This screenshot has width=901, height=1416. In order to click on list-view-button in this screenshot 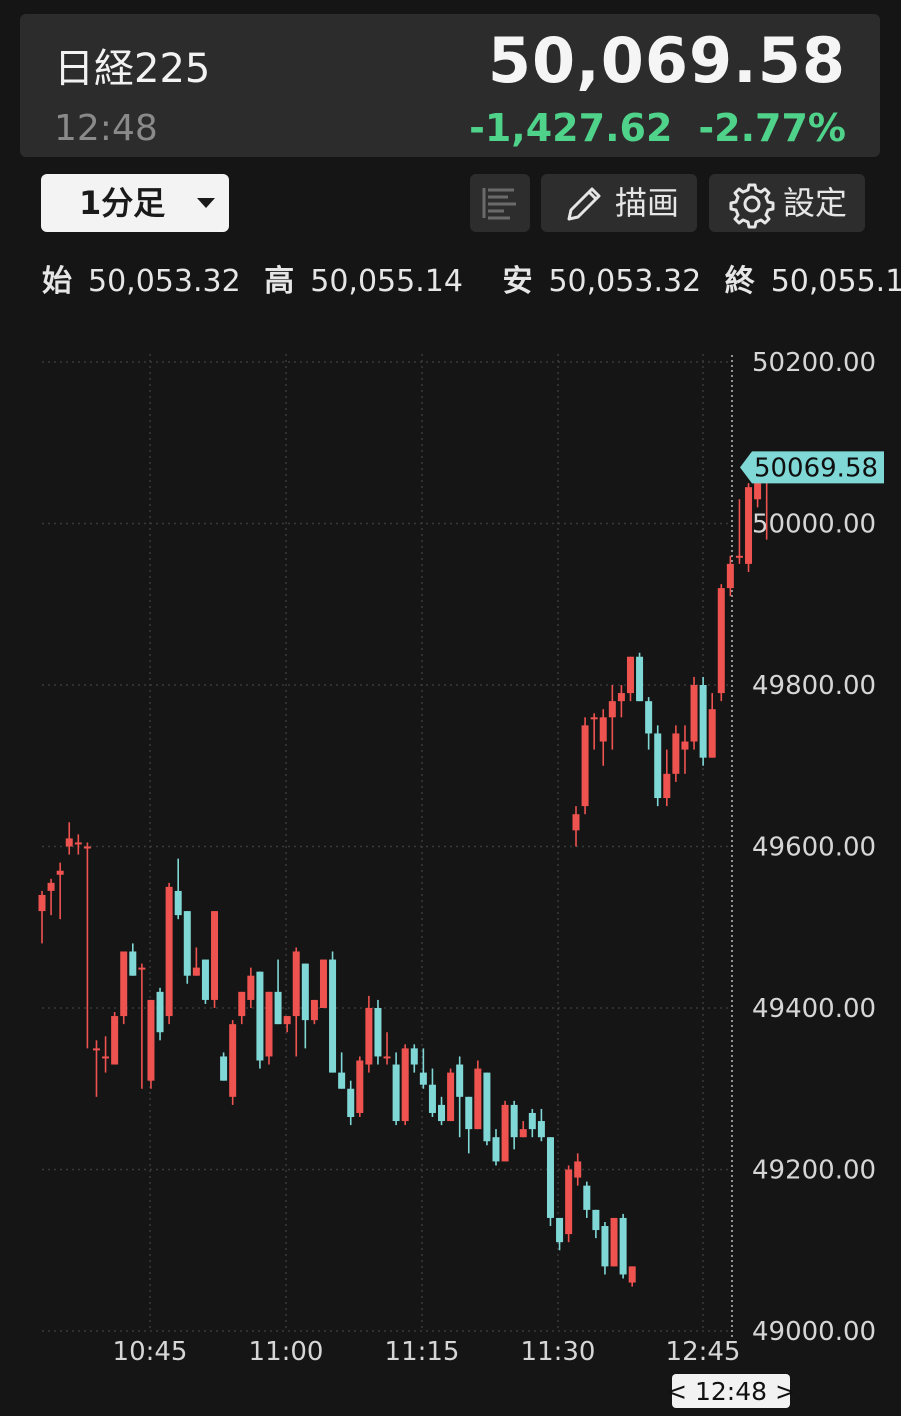, I will do `click(500, 203)`.